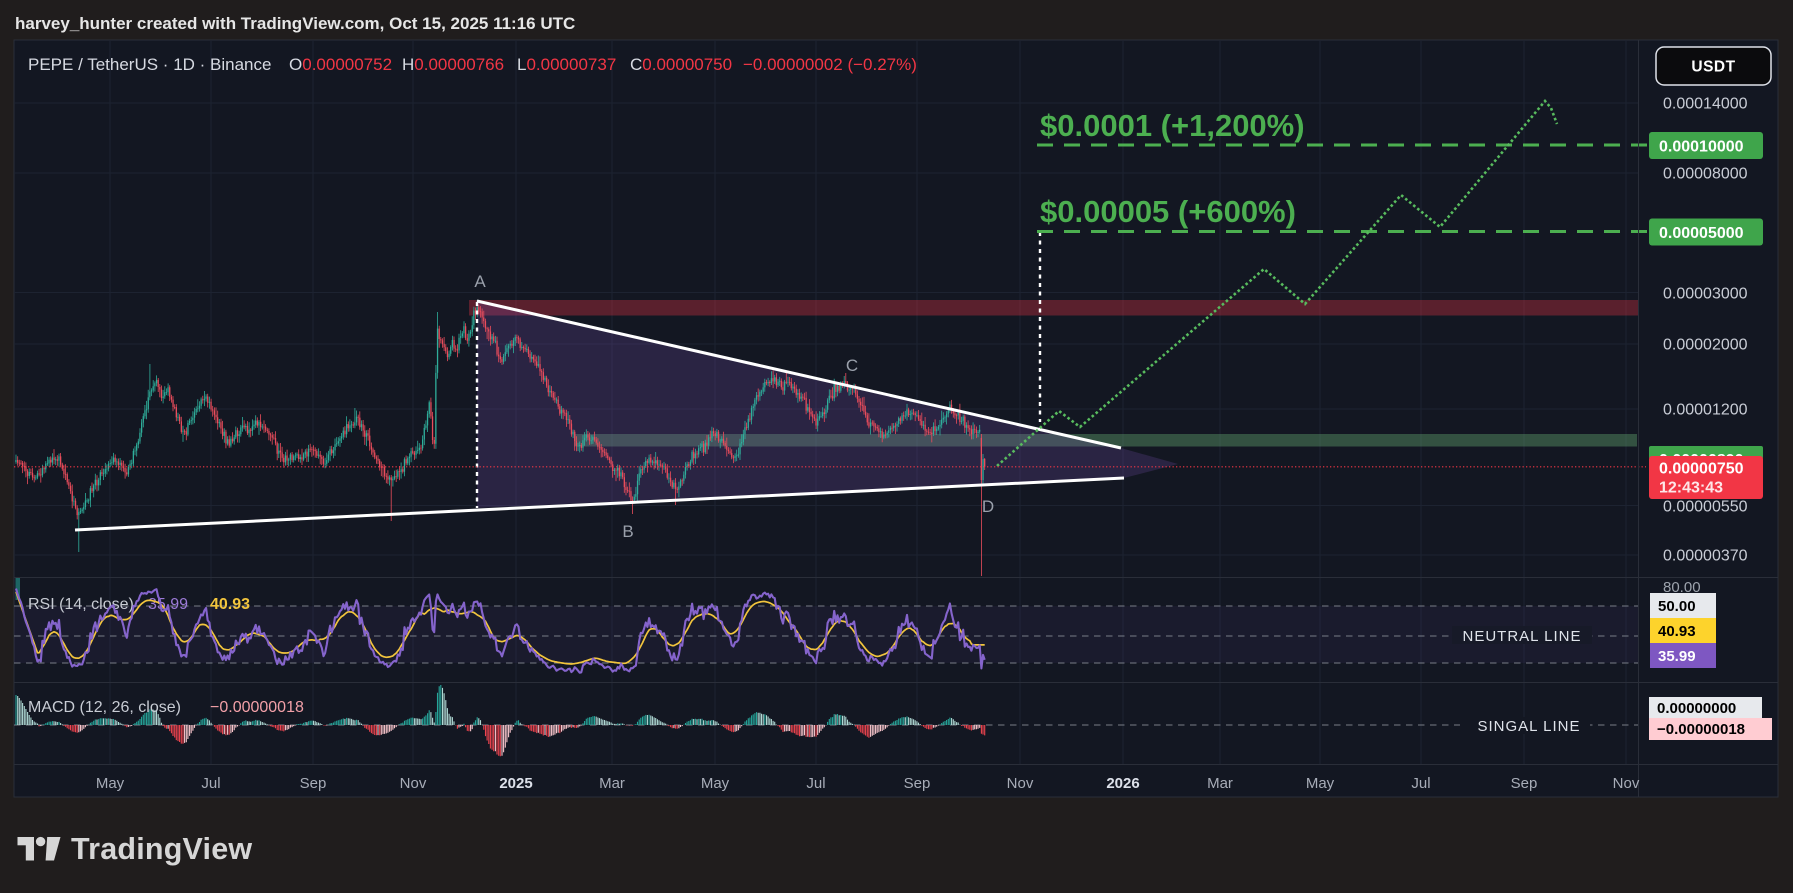 Image resolution: width=1793 pixels, height=893 pixels. I want to click on svg-text: C, so click(852, 365).